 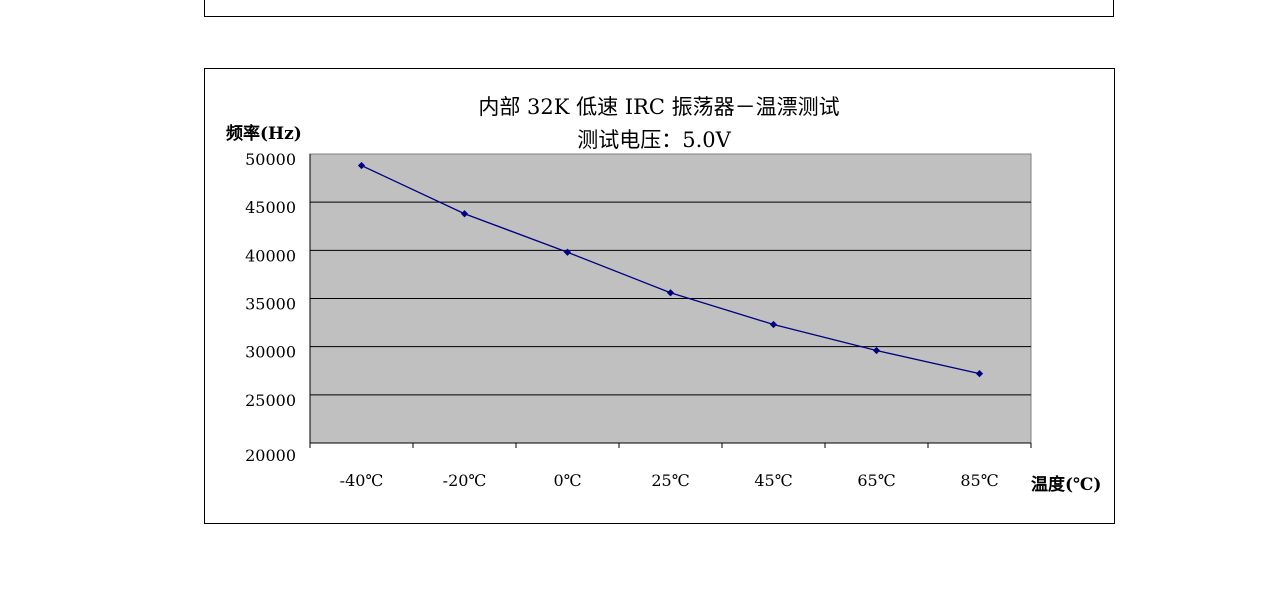 I want to click on x-tick-label: 0℃, so click(x=567, y=480).